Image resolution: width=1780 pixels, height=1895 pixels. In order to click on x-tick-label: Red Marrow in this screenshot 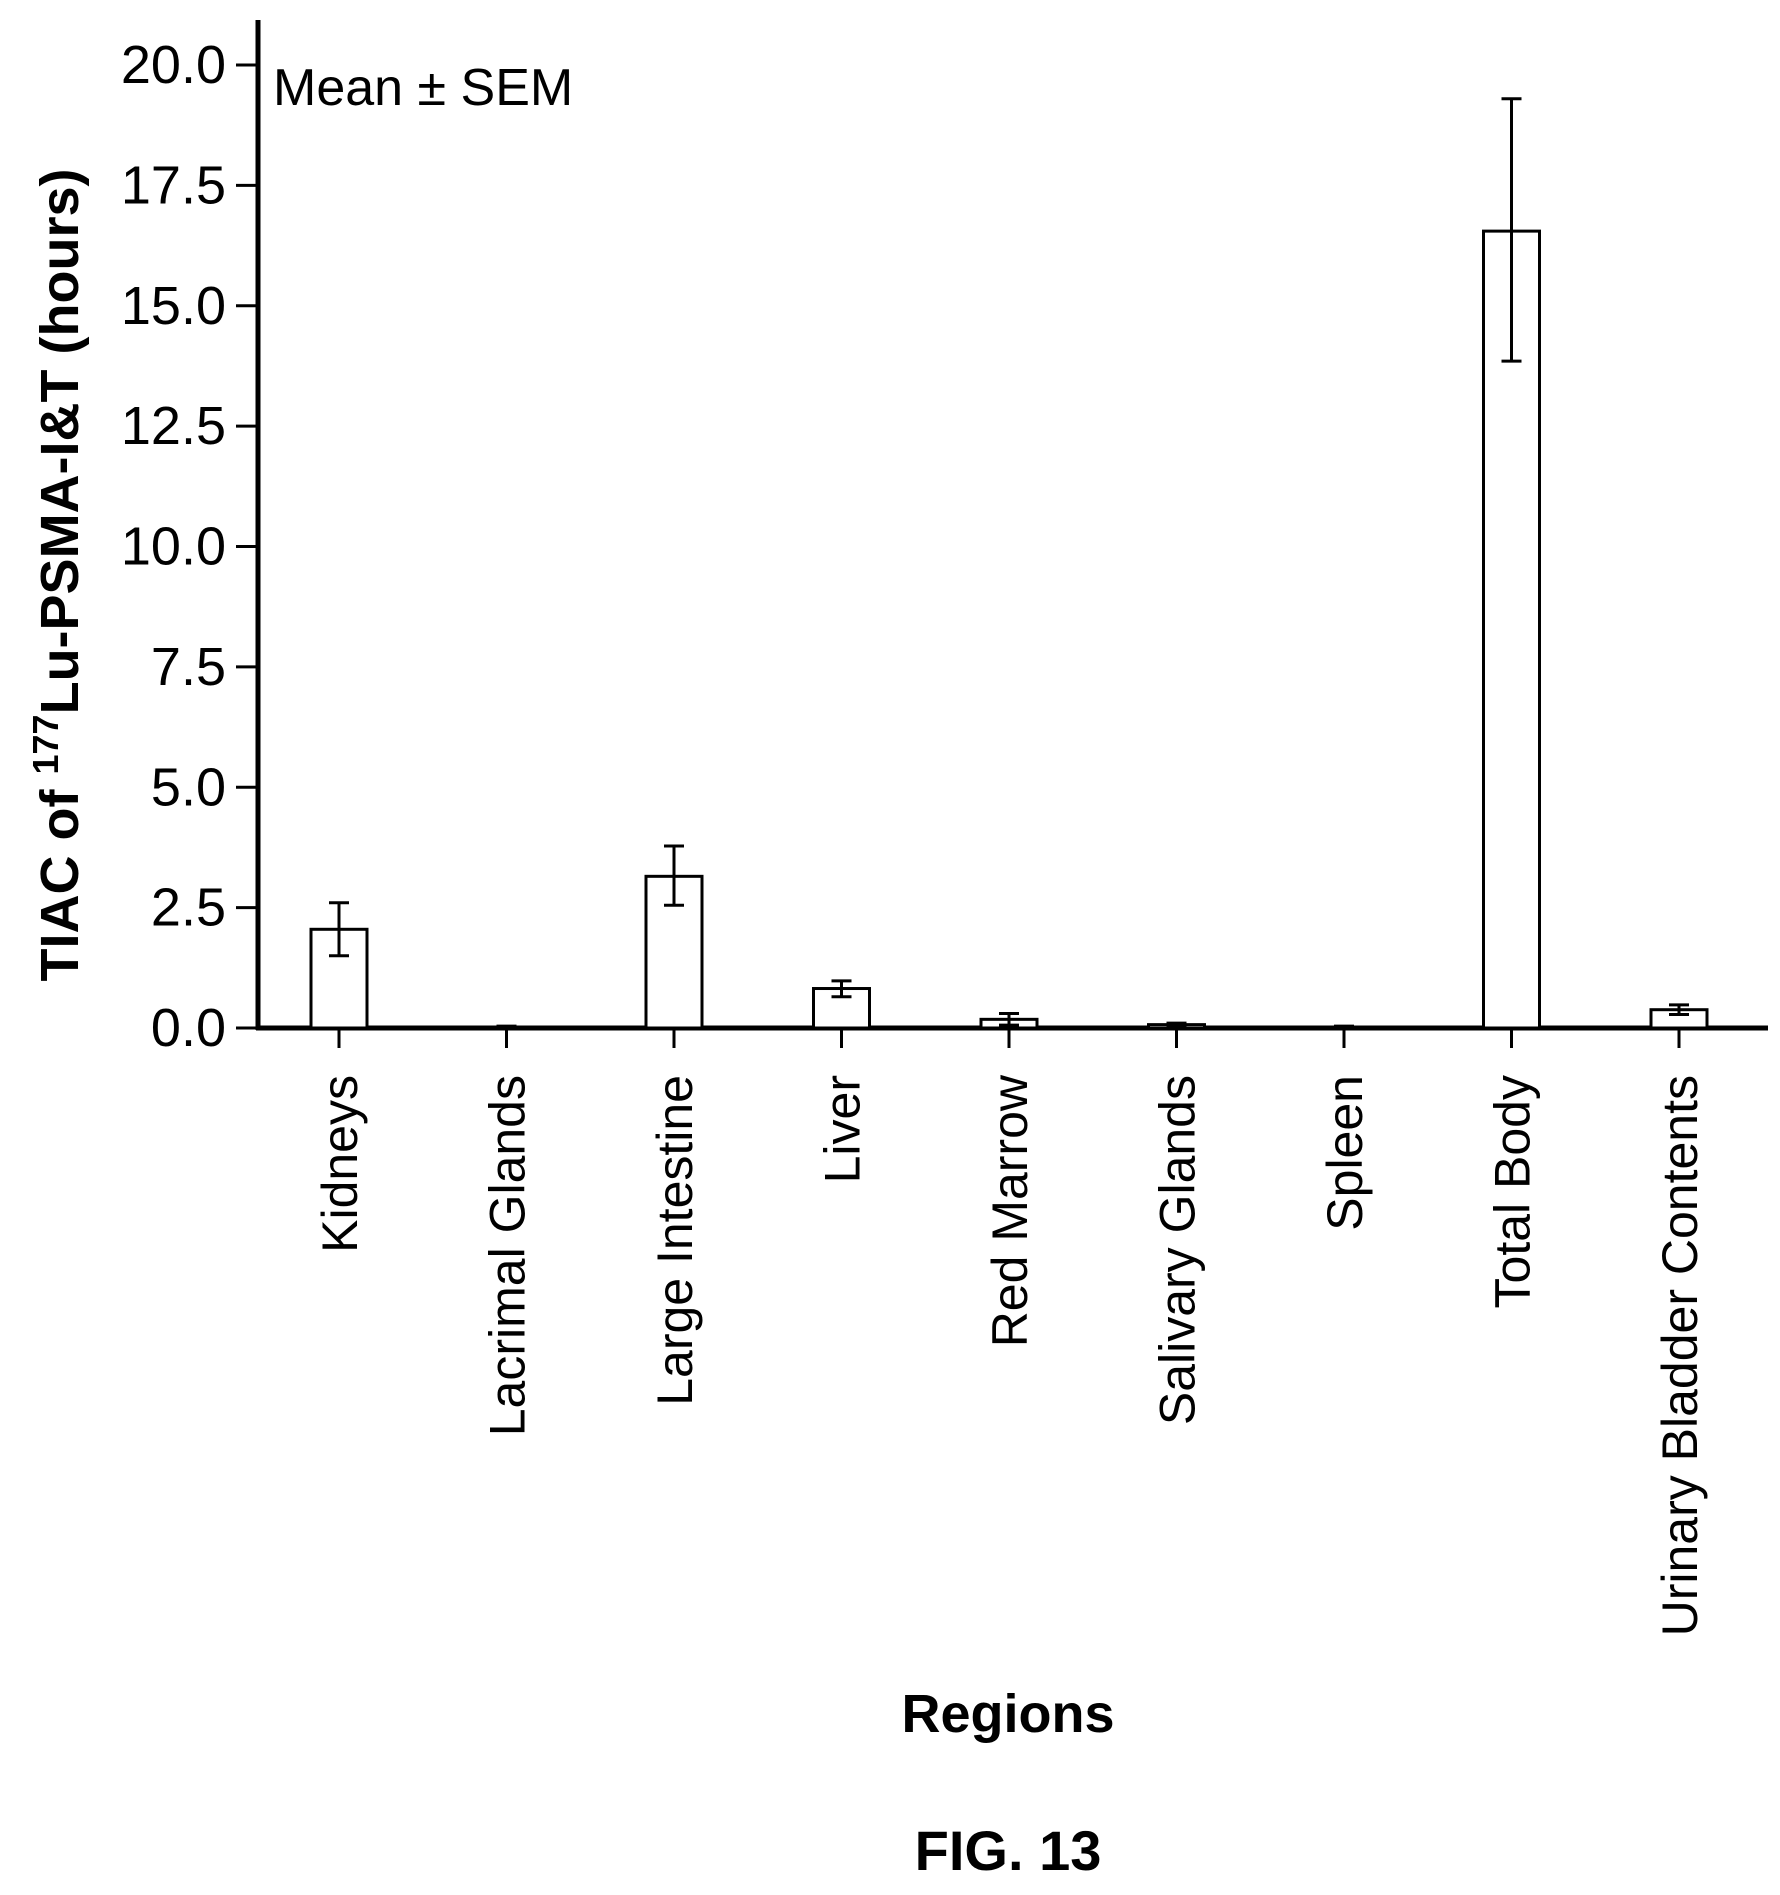, I will do `click(1010, 1210)`.